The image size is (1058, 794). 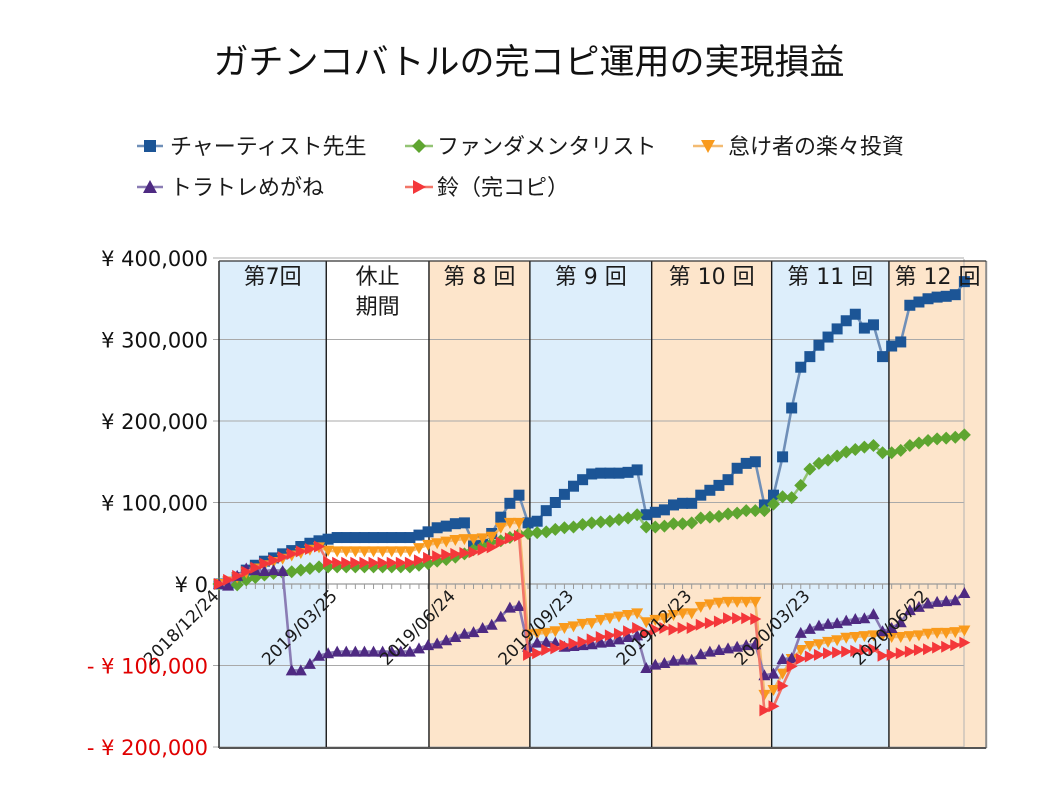 What do you see at coordinates (591, 277) in the screenshot?
I see `band-label-line: 第 9 回` at bounding box center [591, 277].